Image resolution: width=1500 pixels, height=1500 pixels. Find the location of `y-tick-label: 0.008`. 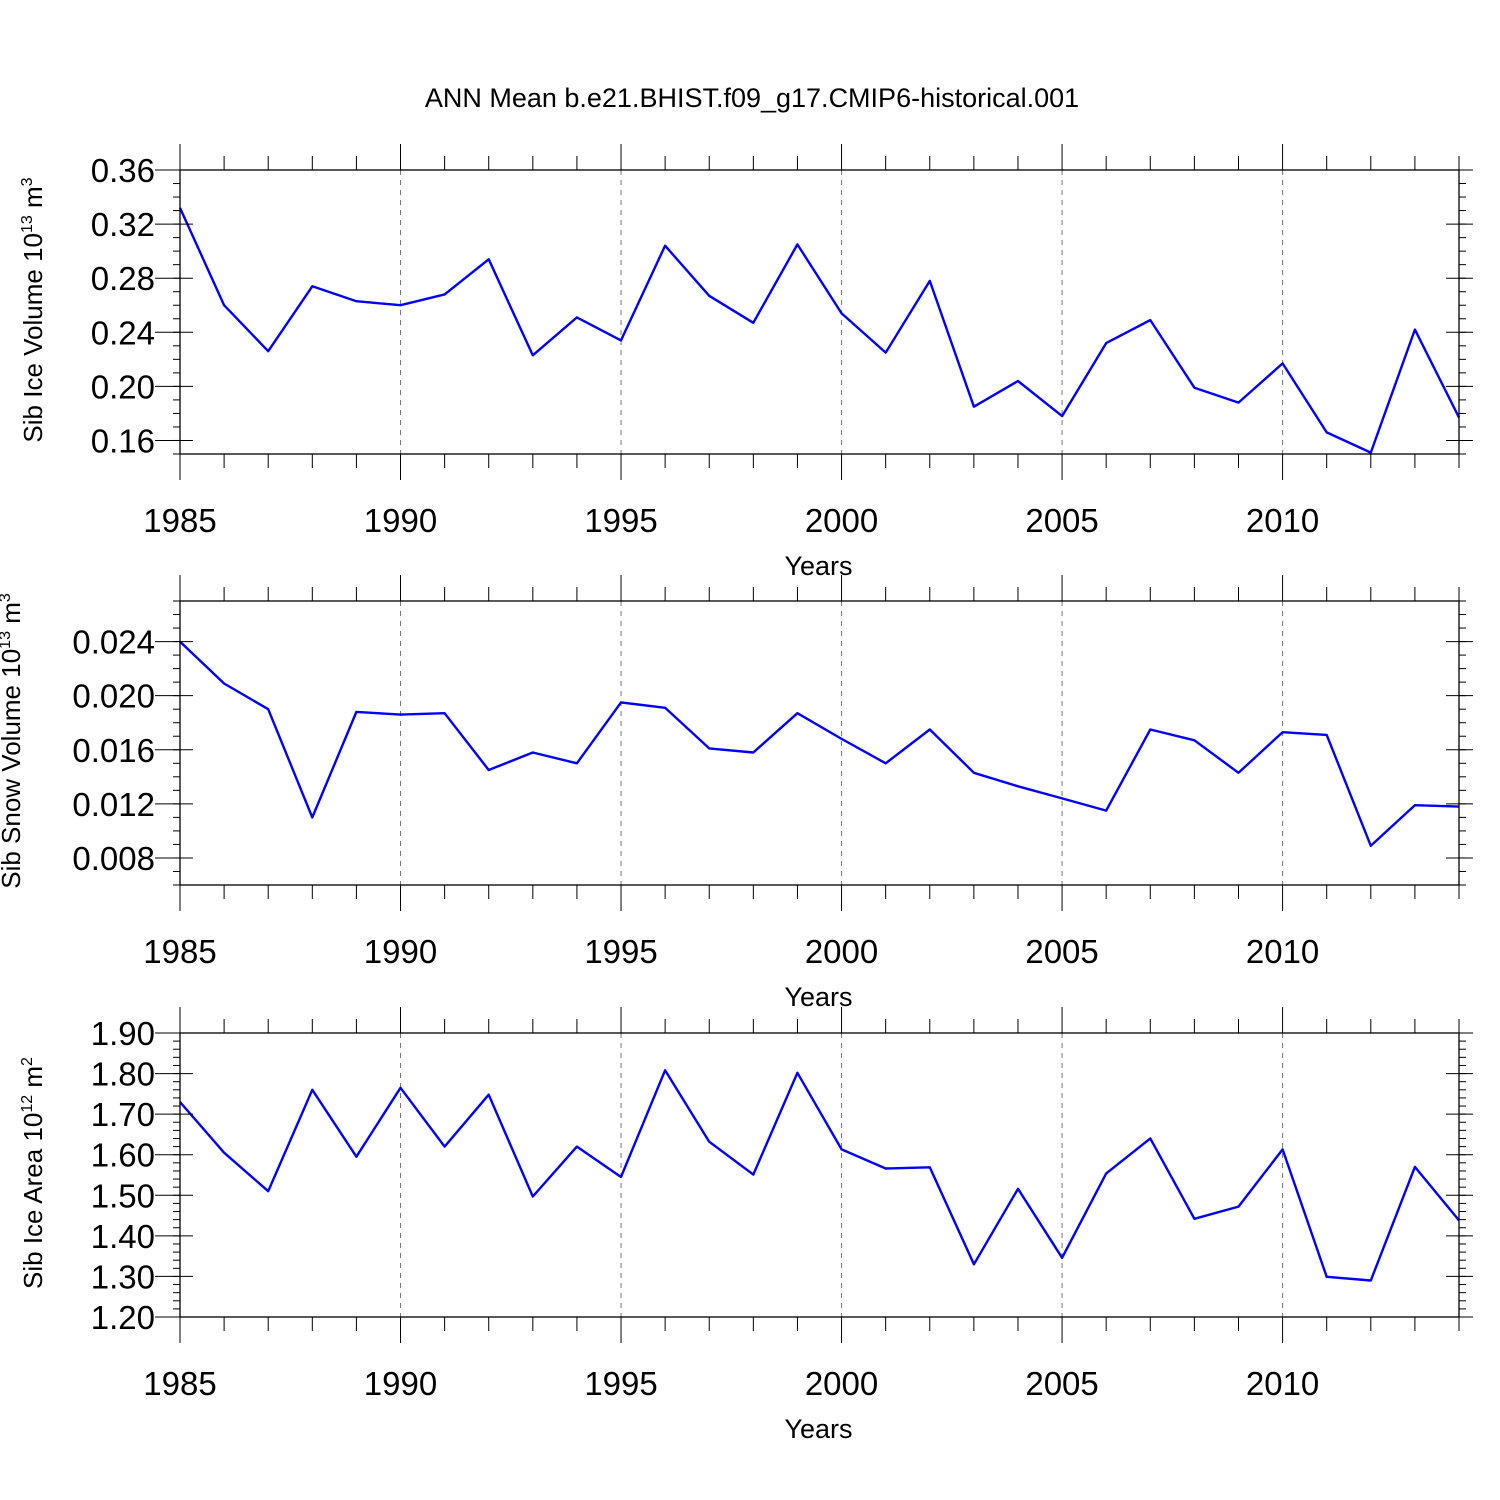

y-tick-label: 0.008 is located at coordinates (113, 858).